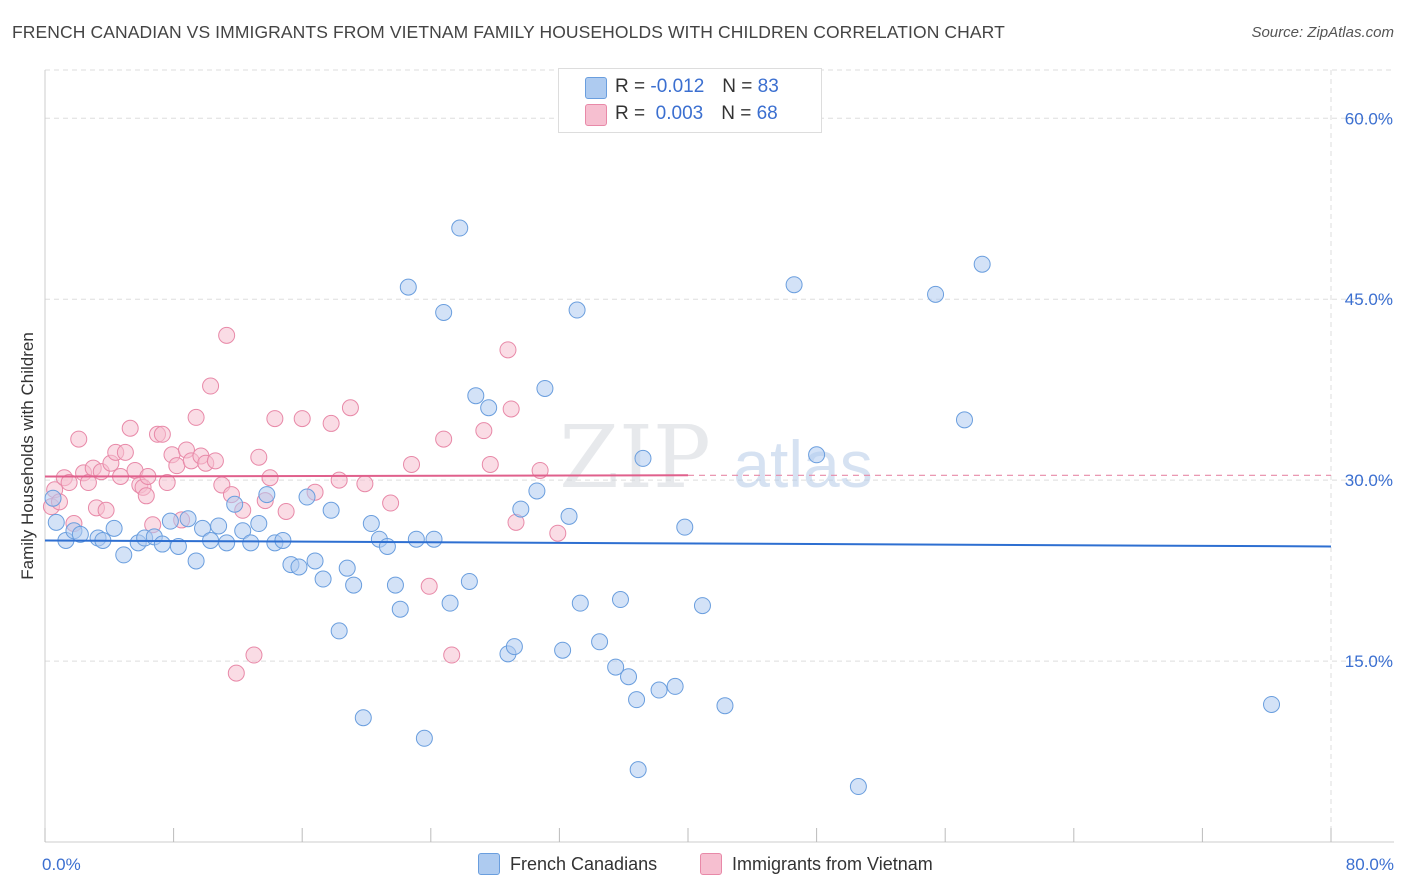 The image size is (1406, 892). Describe the element at coordinates (802, 464) in the screenshot. I see `watermark-atlas: atlas` at that location.